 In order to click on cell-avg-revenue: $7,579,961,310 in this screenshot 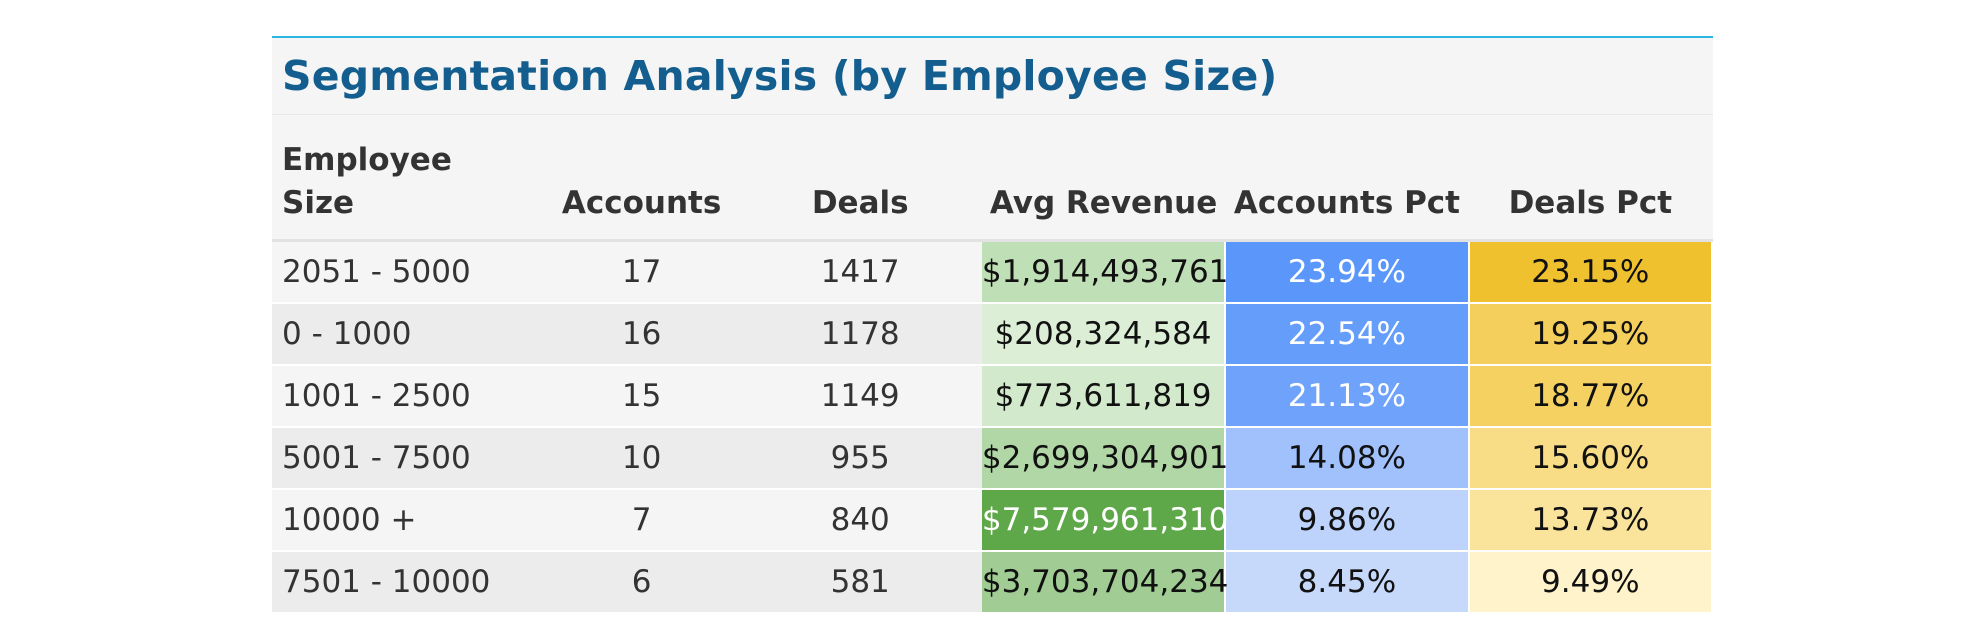, I will do `click(1104, 520)`.